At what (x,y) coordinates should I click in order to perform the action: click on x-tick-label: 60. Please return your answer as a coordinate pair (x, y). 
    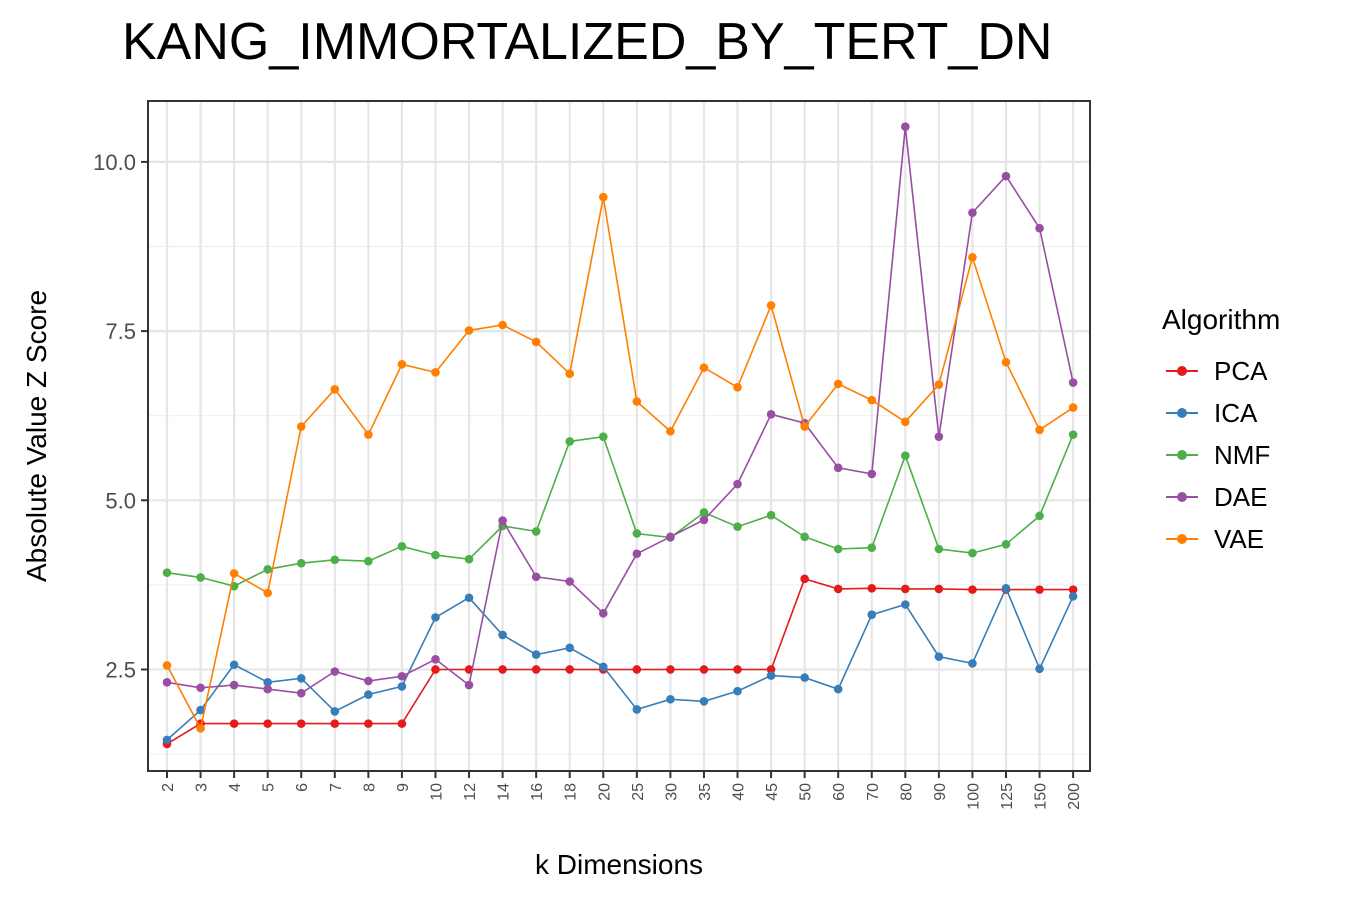
    Looking at the image, I should click on (839, 792).